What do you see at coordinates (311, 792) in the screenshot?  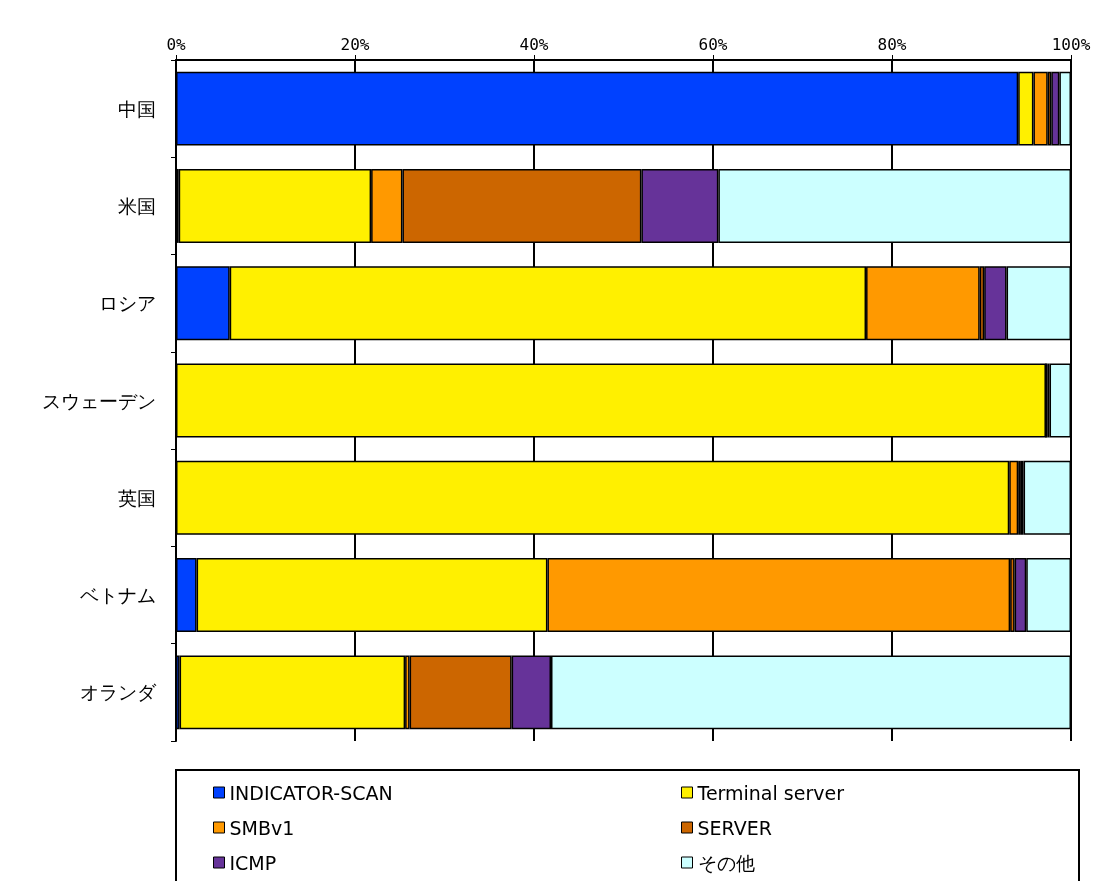 I see `legend-label: INDICATOR-SCAN` at bounding box center [311, 792].